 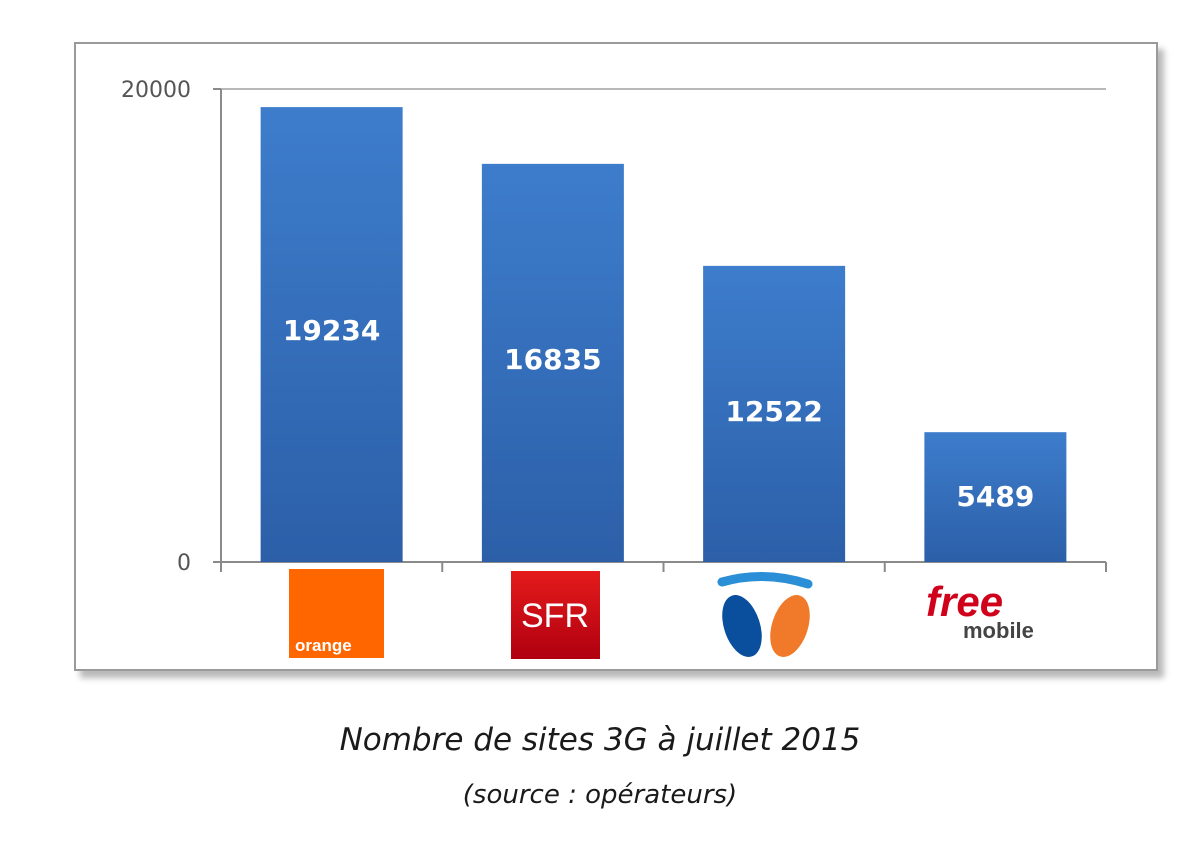 I want to click on svg-text: orange, so click(x=323, y=645).